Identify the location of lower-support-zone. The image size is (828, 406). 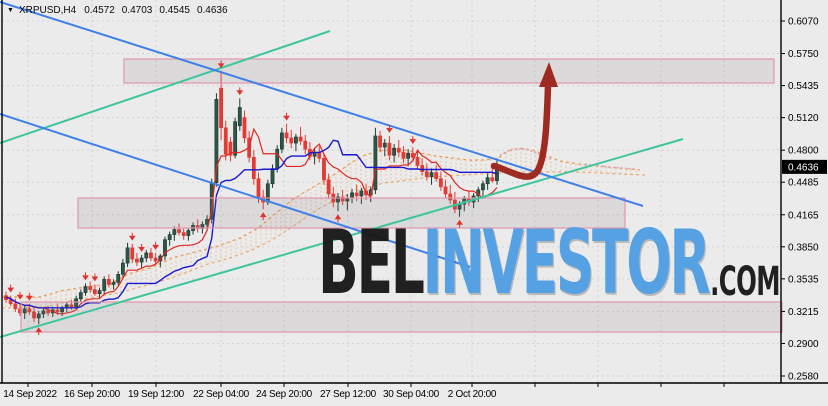
(401, 317).